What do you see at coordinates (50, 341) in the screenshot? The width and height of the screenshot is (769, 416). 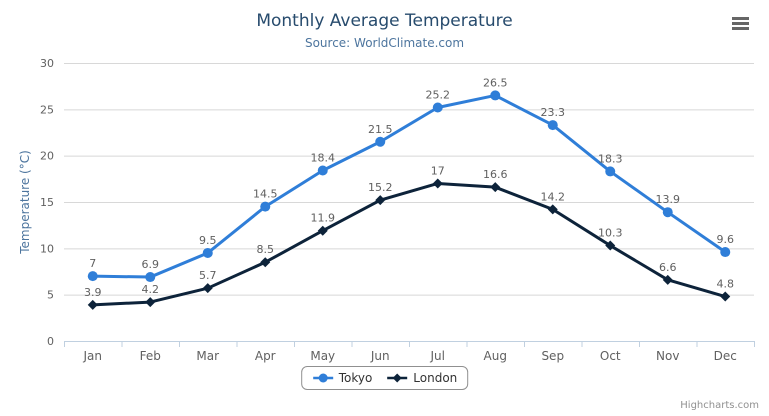 I see `y-axis-tick-label: 0` at bounding box center [50, 341].